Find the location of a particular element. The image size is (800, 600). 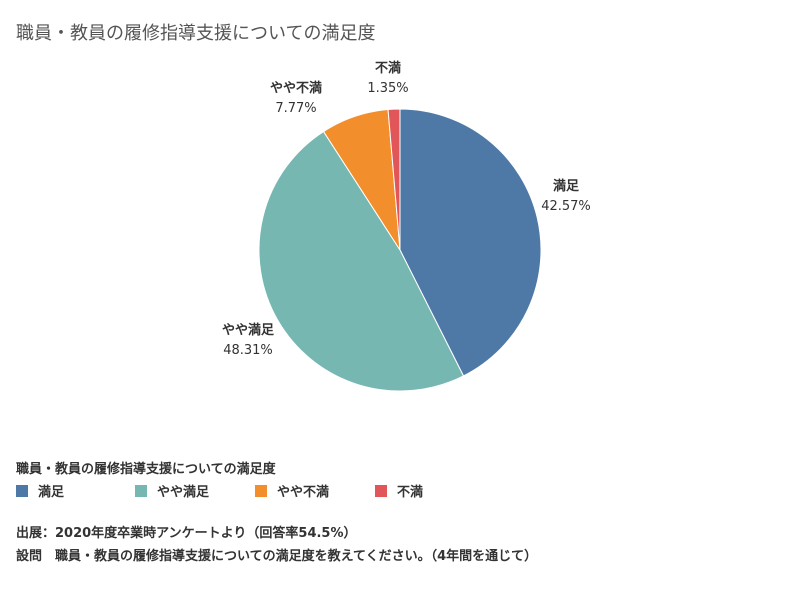

legend-item-fuman: 不満 is located at coordinates (399, 490).